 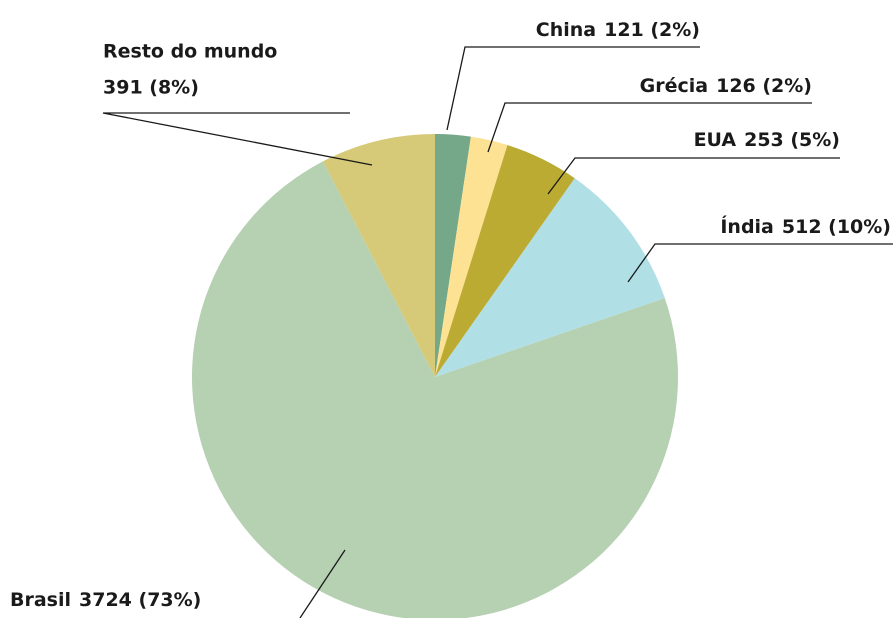 What do you see at coordinates (566, 30) in the screenshot?
I see `category-label: China` at bounding box center [566, 30].